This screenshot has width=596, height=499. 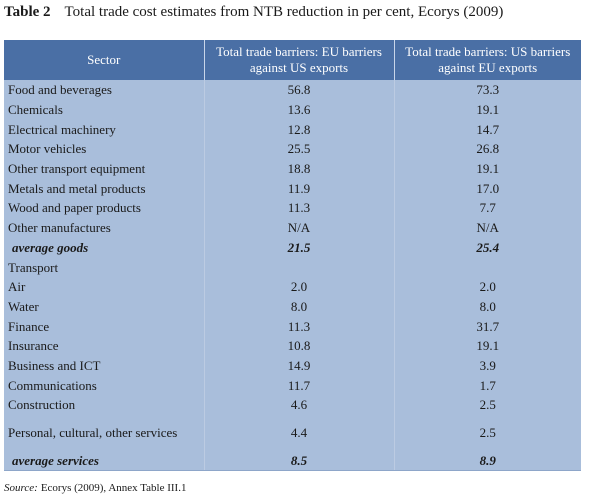 What do you see at coordinates (299, 405) in the screenshot?
I see `value-cell: 4.6` at bounding box center [299, 405].